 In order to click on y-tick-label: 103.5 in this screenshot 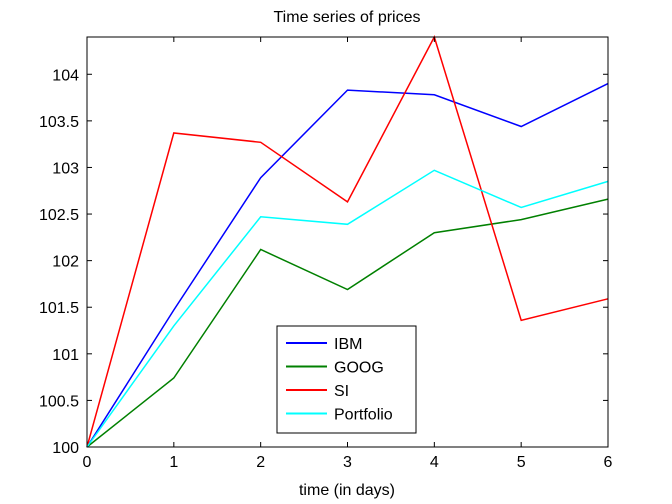, I will do `click(59, 122)`.